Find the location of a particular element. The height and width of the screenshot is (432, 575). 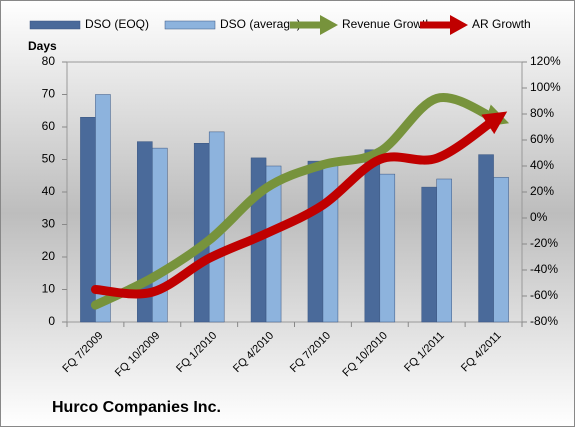

y2-tick-label: -20% is located at coordinates (544, 243).